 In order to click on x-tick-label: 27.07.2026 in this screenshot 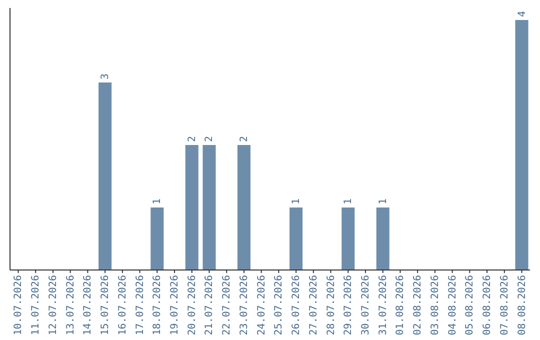, I will do `click(314, 305)`.